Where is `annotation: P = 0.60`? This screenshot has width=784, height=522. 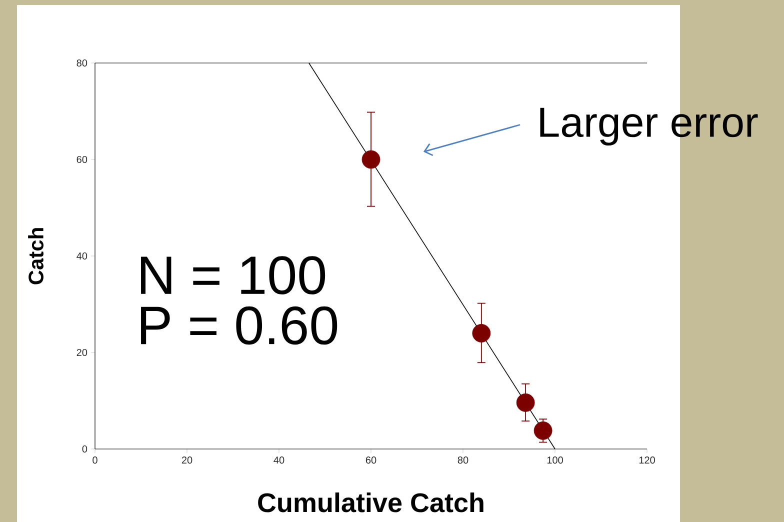 annotation: P = 0.60 is located at coordinates (239, 325).